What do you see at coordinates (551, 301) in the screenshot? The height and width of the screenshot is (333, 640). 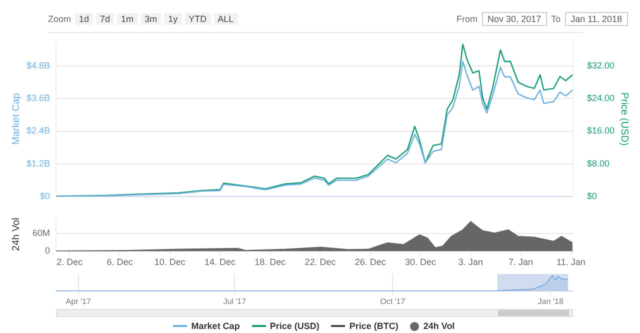 I see `x-tick-label: Jan '18` at bounding box center [551, 301].